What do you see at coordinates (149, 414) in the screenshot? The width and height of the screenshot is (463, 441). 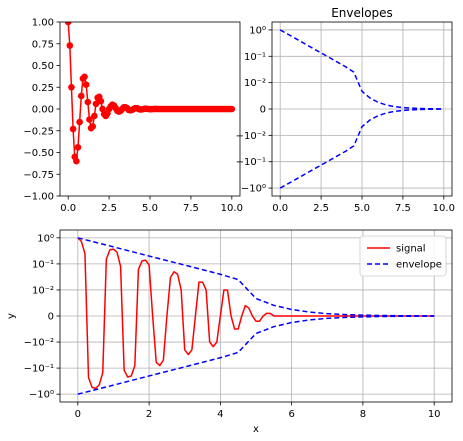 I see `x-tick-label: 2` at bounding box center [149, 414].